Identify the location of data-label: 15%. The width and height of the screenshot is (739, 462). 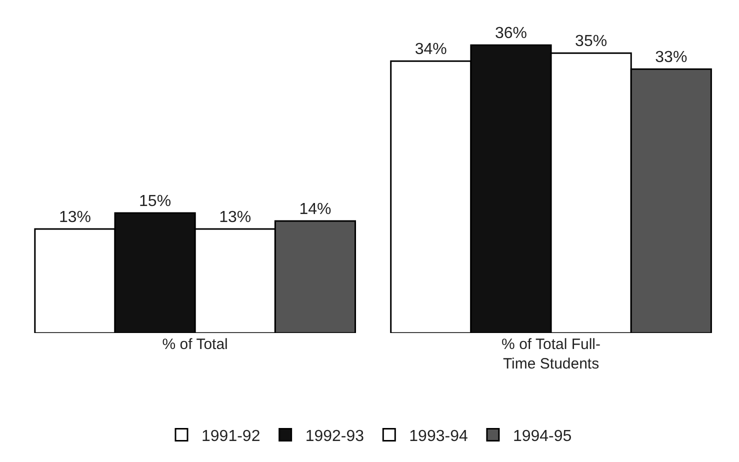
(155, 201).